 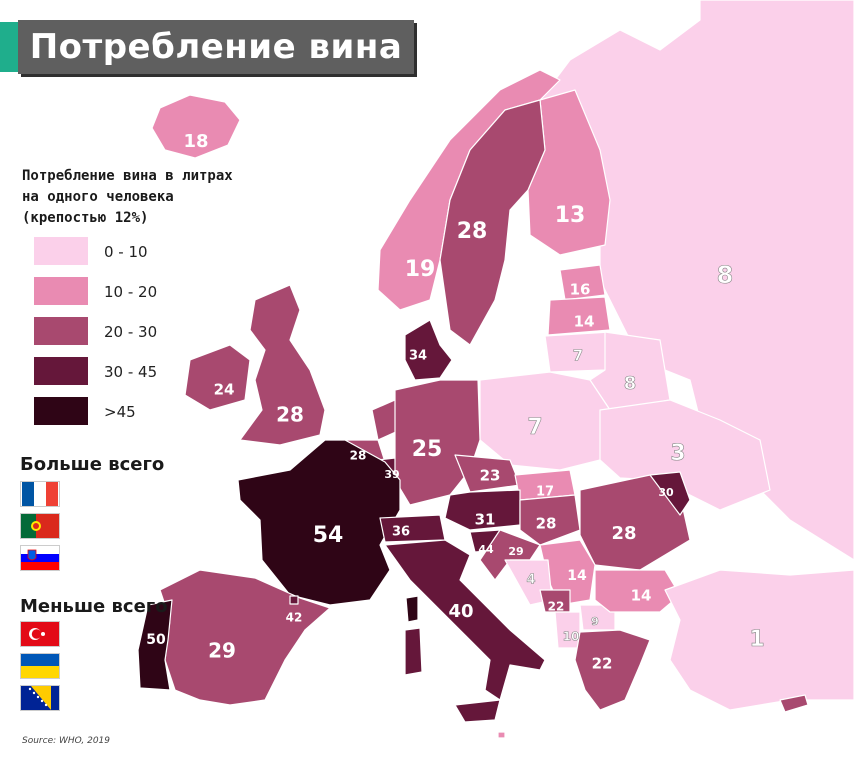 What do you see at coordinates (472, 231) in the screenshot?
I see `value-label-sweden: 28` at bounding box center [472, 231].